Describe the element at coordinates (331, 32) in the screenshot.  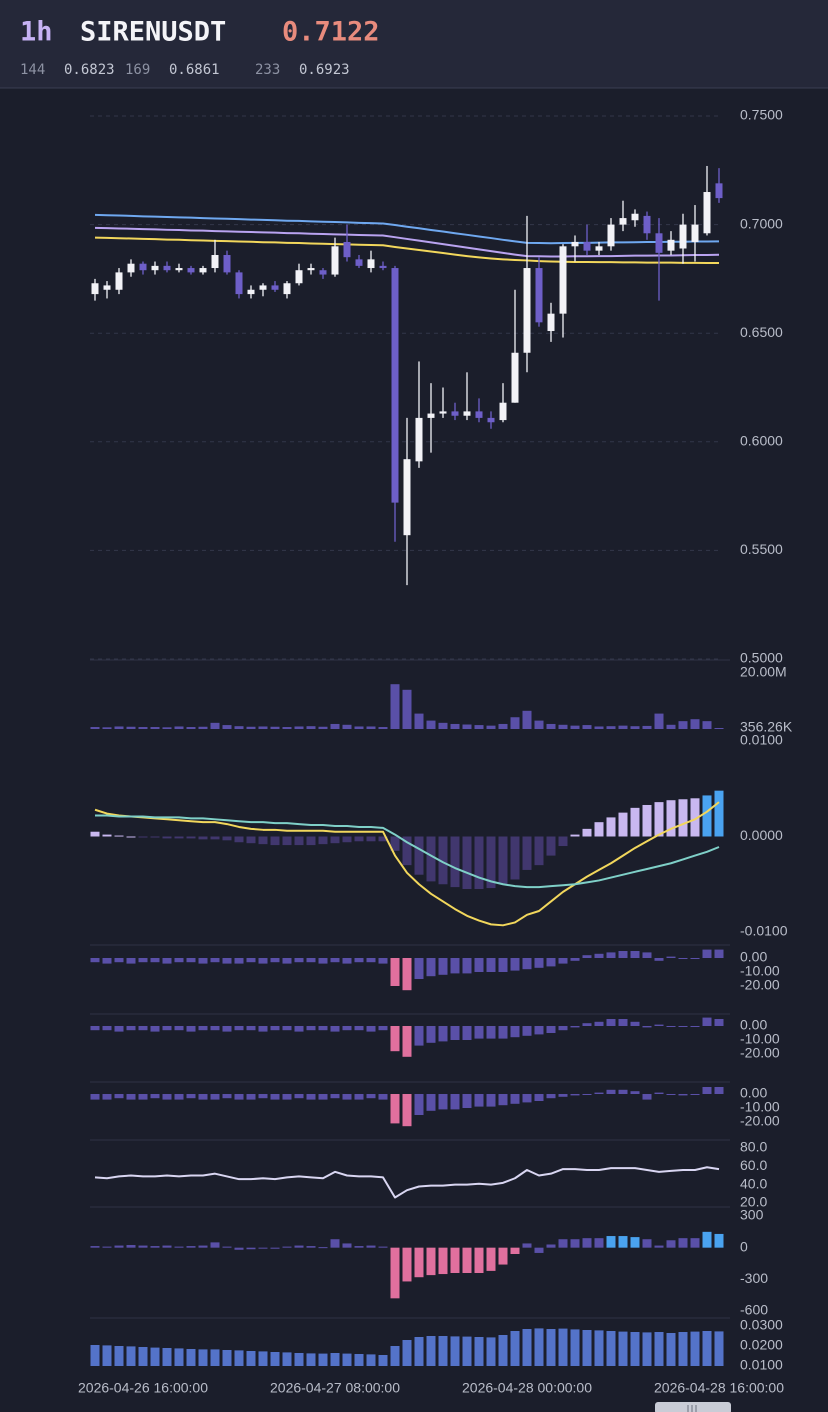
I see `last-price: 0.7122` at that location.